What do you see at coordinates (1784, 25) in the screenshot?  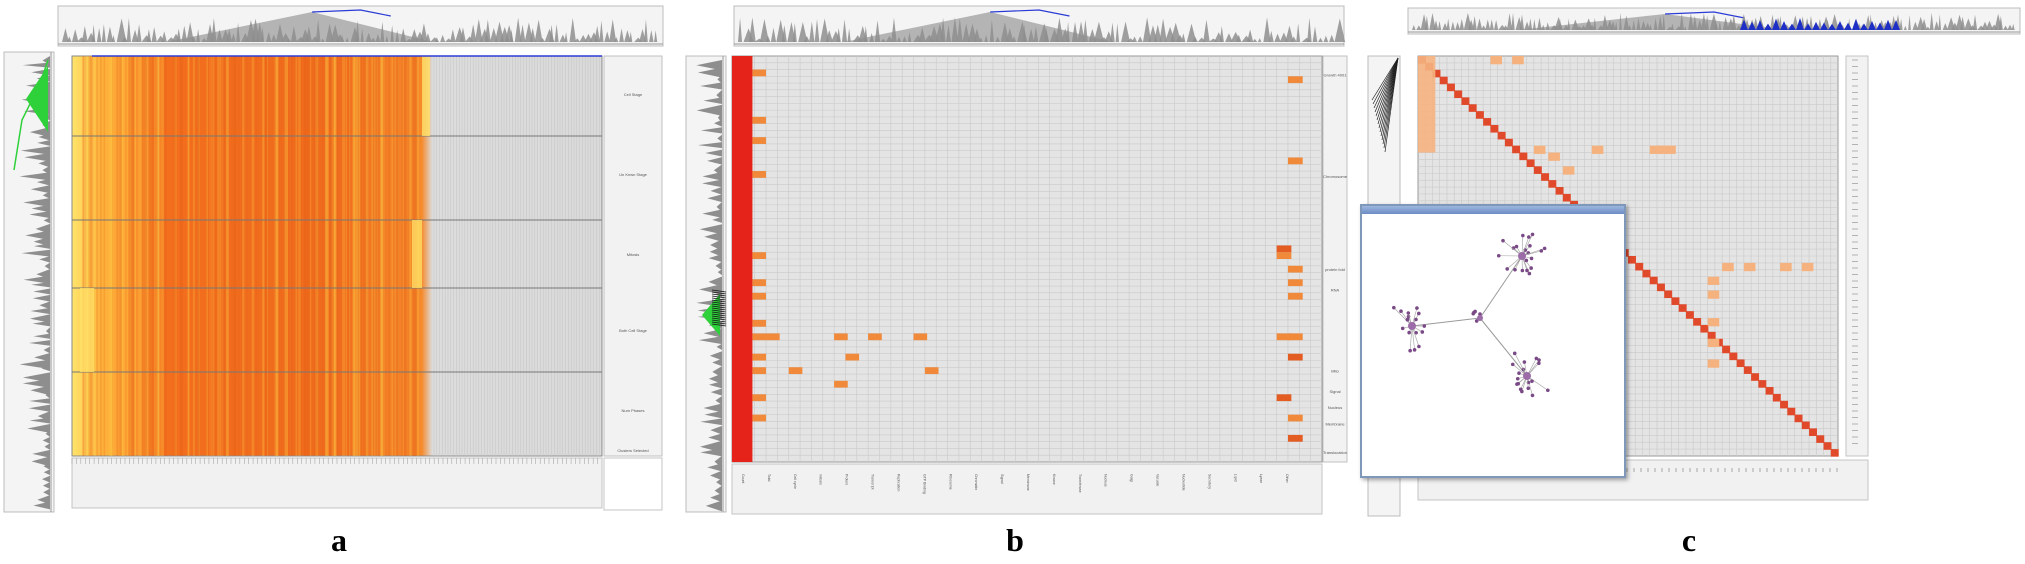 I see `c-blue-clade` at bounding box center [1784, 25].